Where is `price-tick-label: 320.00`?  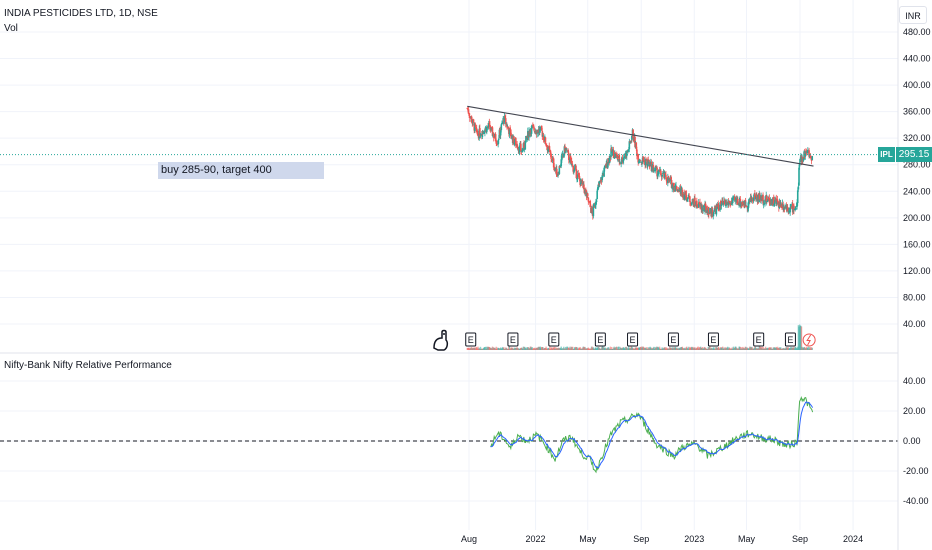 price-tick-label: 320.00 is located at coordinates (917, 138).